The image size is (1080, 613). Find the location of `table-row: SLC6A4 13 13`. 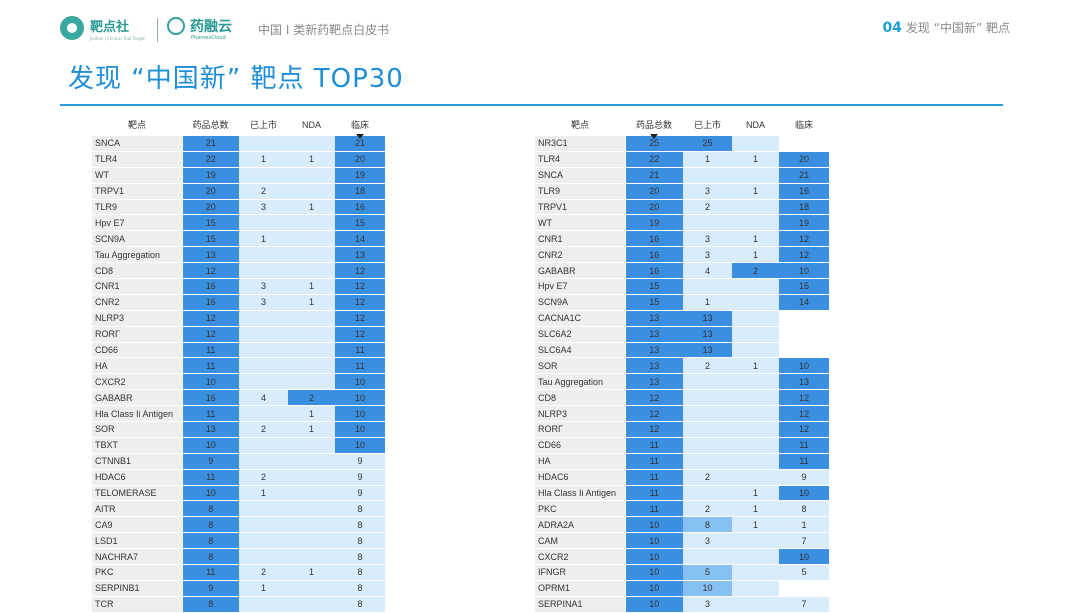

table-row: SLC6A4 13 13 is located at coordinates (682, 350).